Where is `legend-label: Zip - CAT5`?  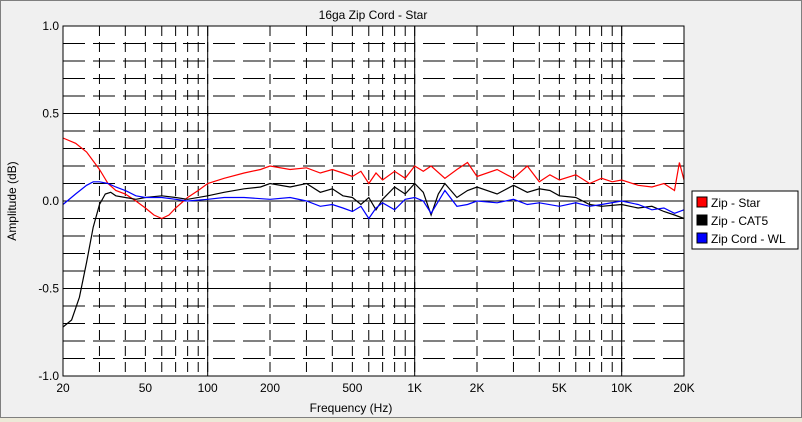
legend-label: Zip - CAT5 is located at coordinates (739, 221).